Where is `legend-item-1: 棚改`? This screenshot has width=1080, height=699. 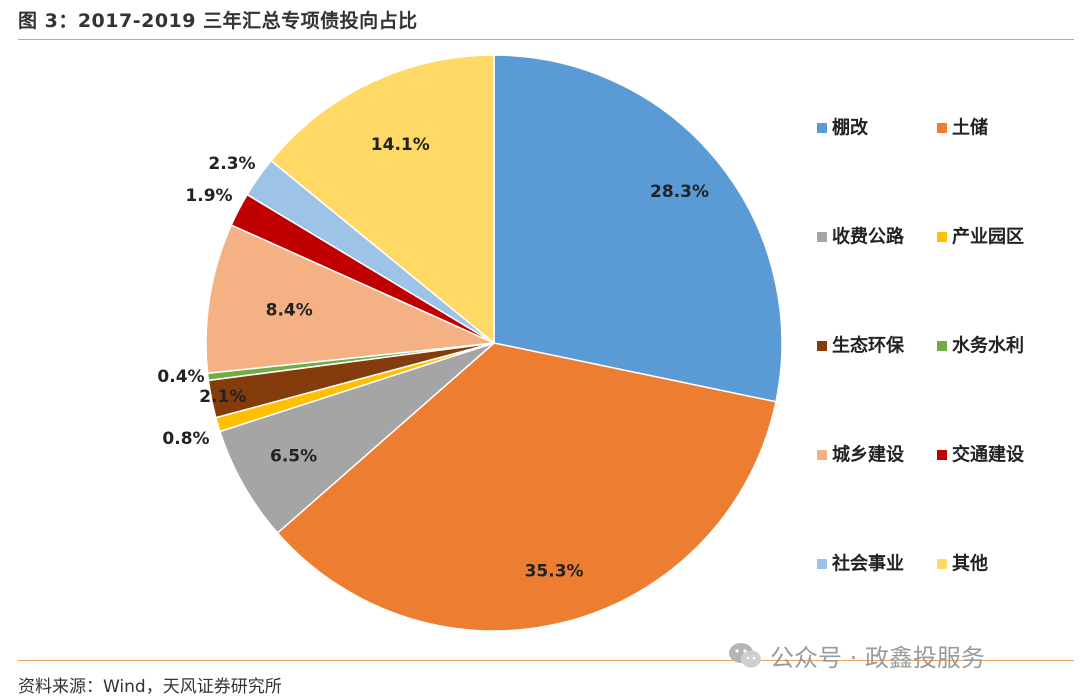
legend-item-1: 棚改 is located at coordinates (843, 128).